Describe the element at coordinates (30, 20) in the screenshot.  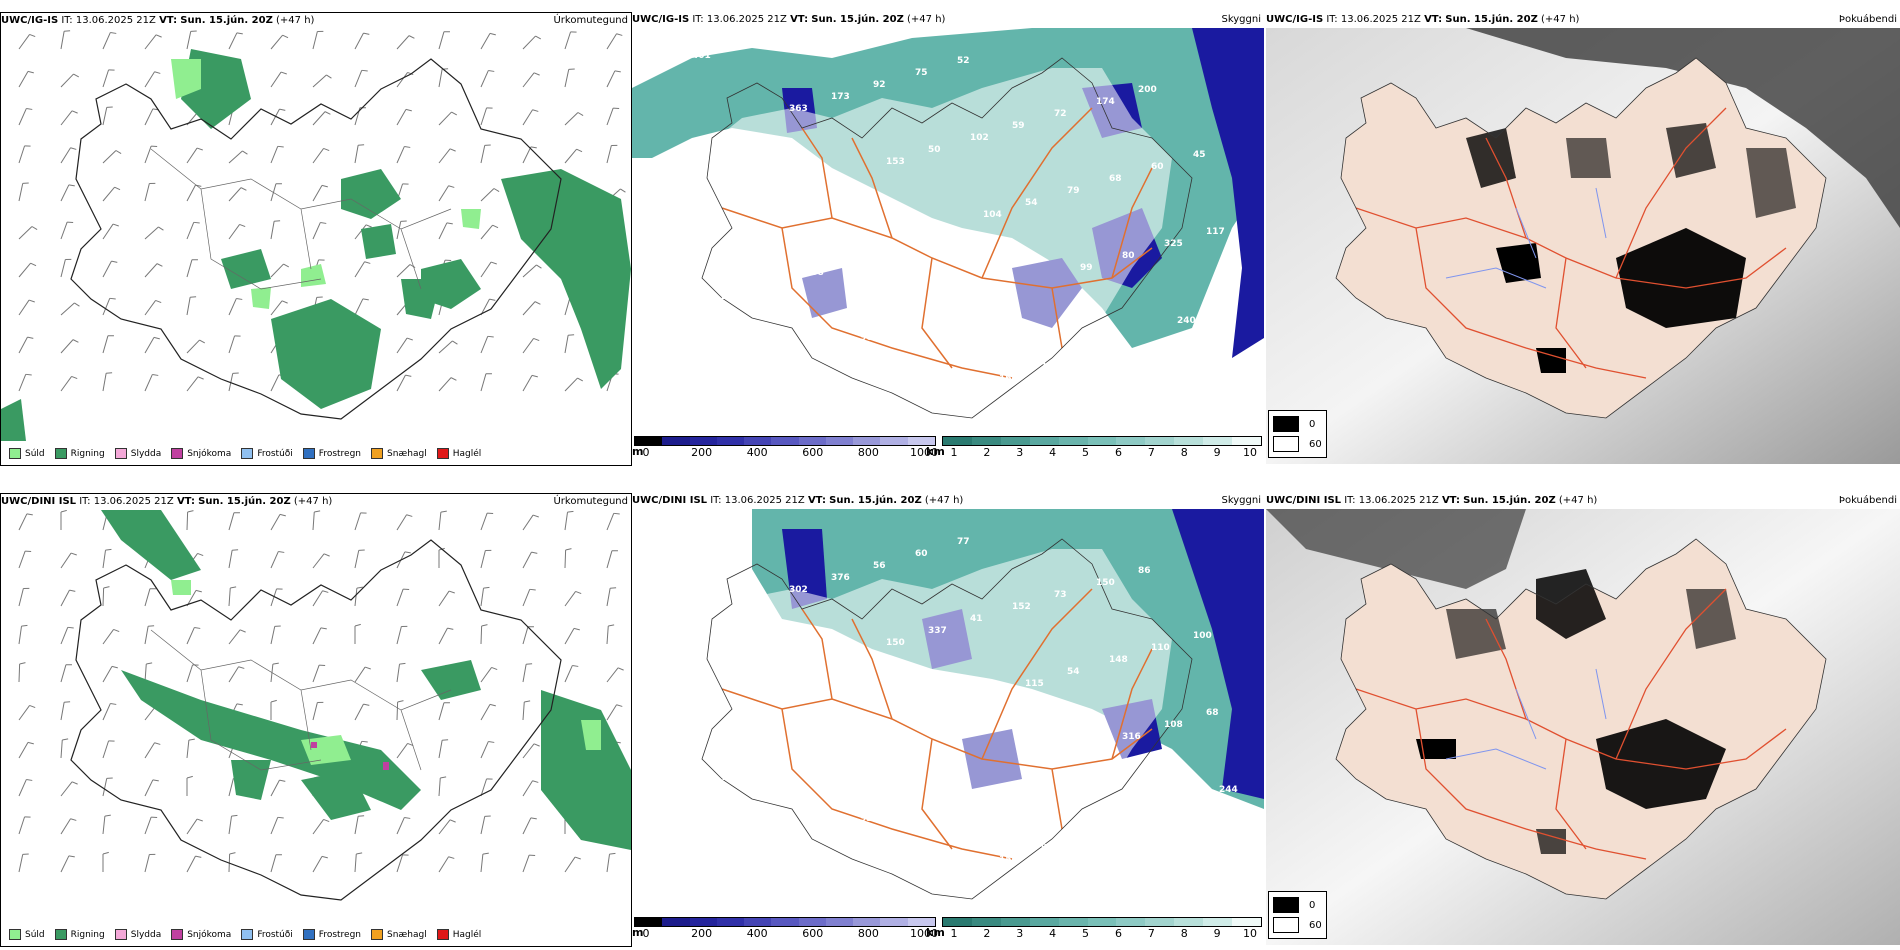
I see `model-source: UWC/IG-IS` at that location.